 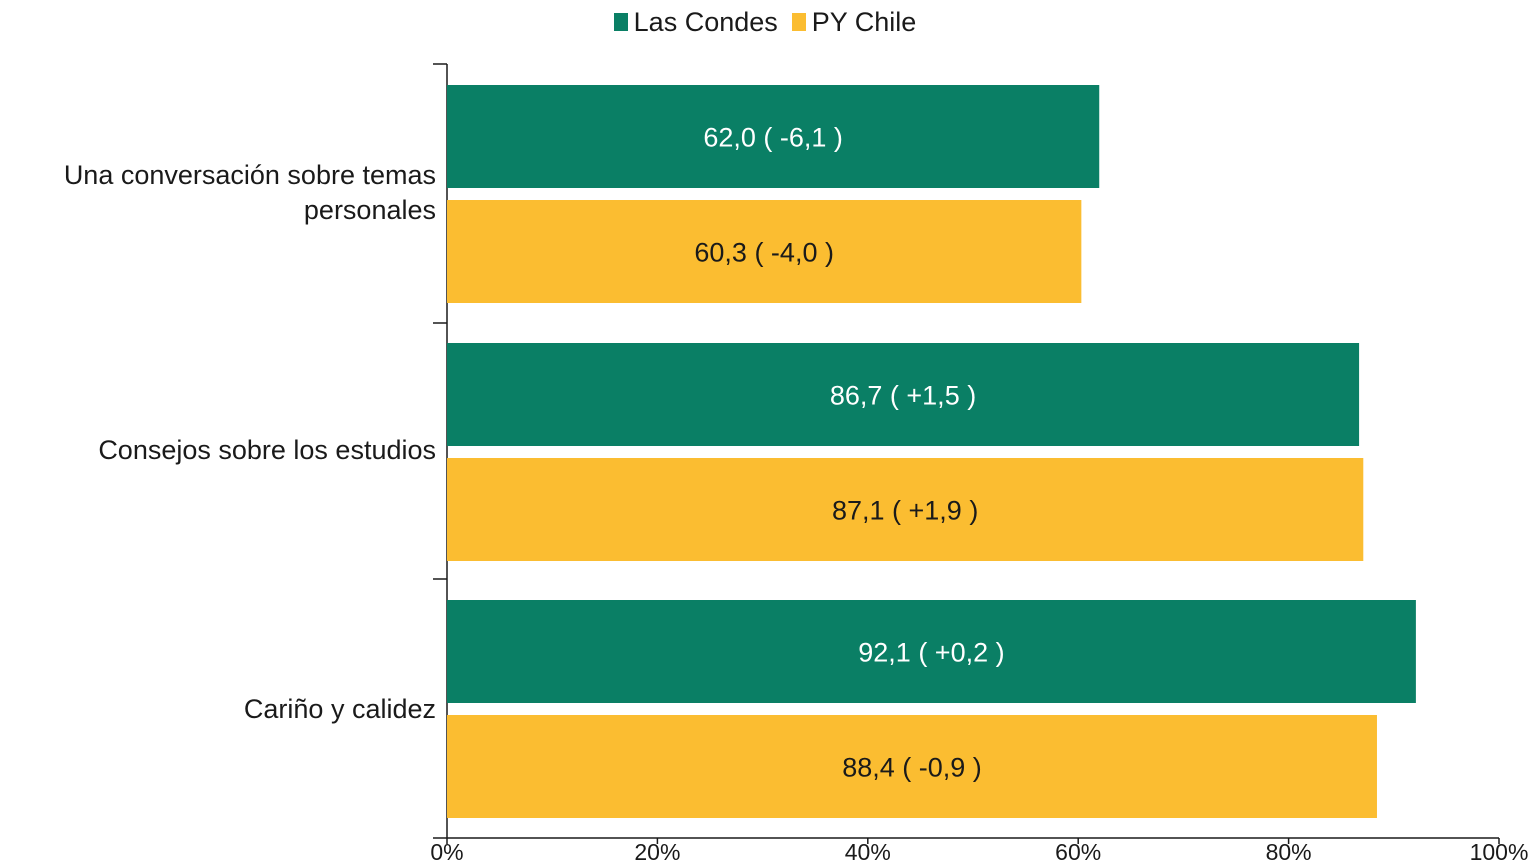 What do you see at coordinates (249, 192) in the screenshot?
I see `category-label-conversacion: Una conversación sobre temas personales` at bounding box center [249, 192].